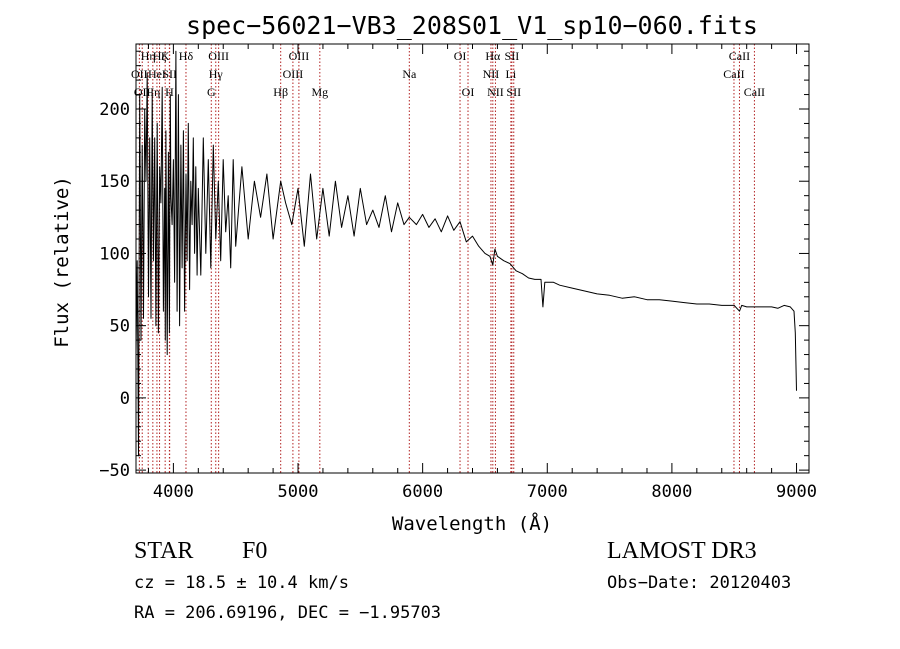 This screenshot has height=649, width=900. Describe the element at coordinates (114, 110) in the screenshot. I see `y-tick-label-5: 200` at that location.